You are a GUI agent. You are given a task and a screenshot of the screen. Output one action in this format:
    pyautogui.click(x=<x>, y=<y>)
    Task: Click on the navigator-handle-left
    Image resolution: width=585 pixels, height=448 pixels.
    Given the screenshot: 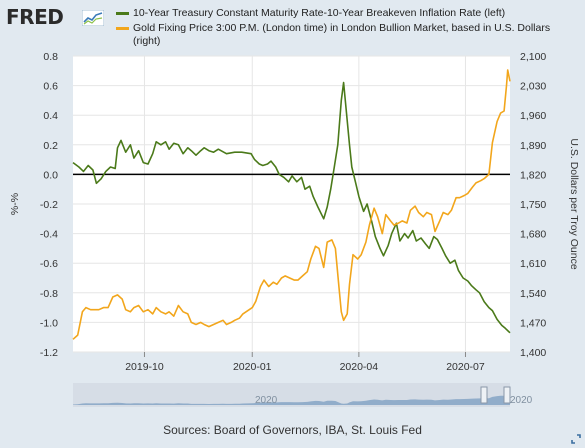 What is the action you would take?
    pyautogui.click(x=484, y=395)
    